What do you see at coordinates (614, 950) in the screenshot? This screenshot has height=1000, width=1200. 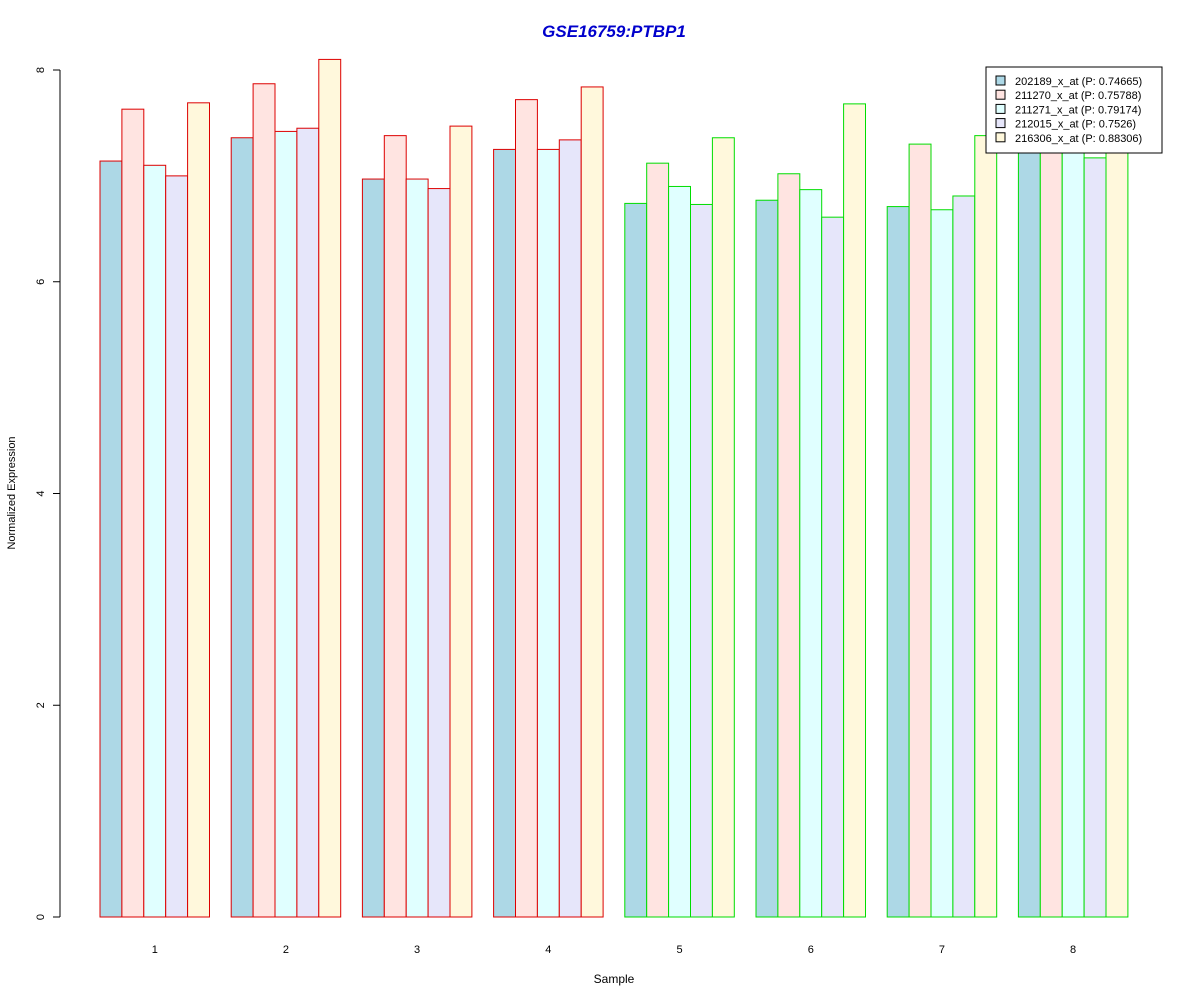 I see `x-tick-labels: 1 2 3 4 5 6 7 8` at bounding box center [614, 950].